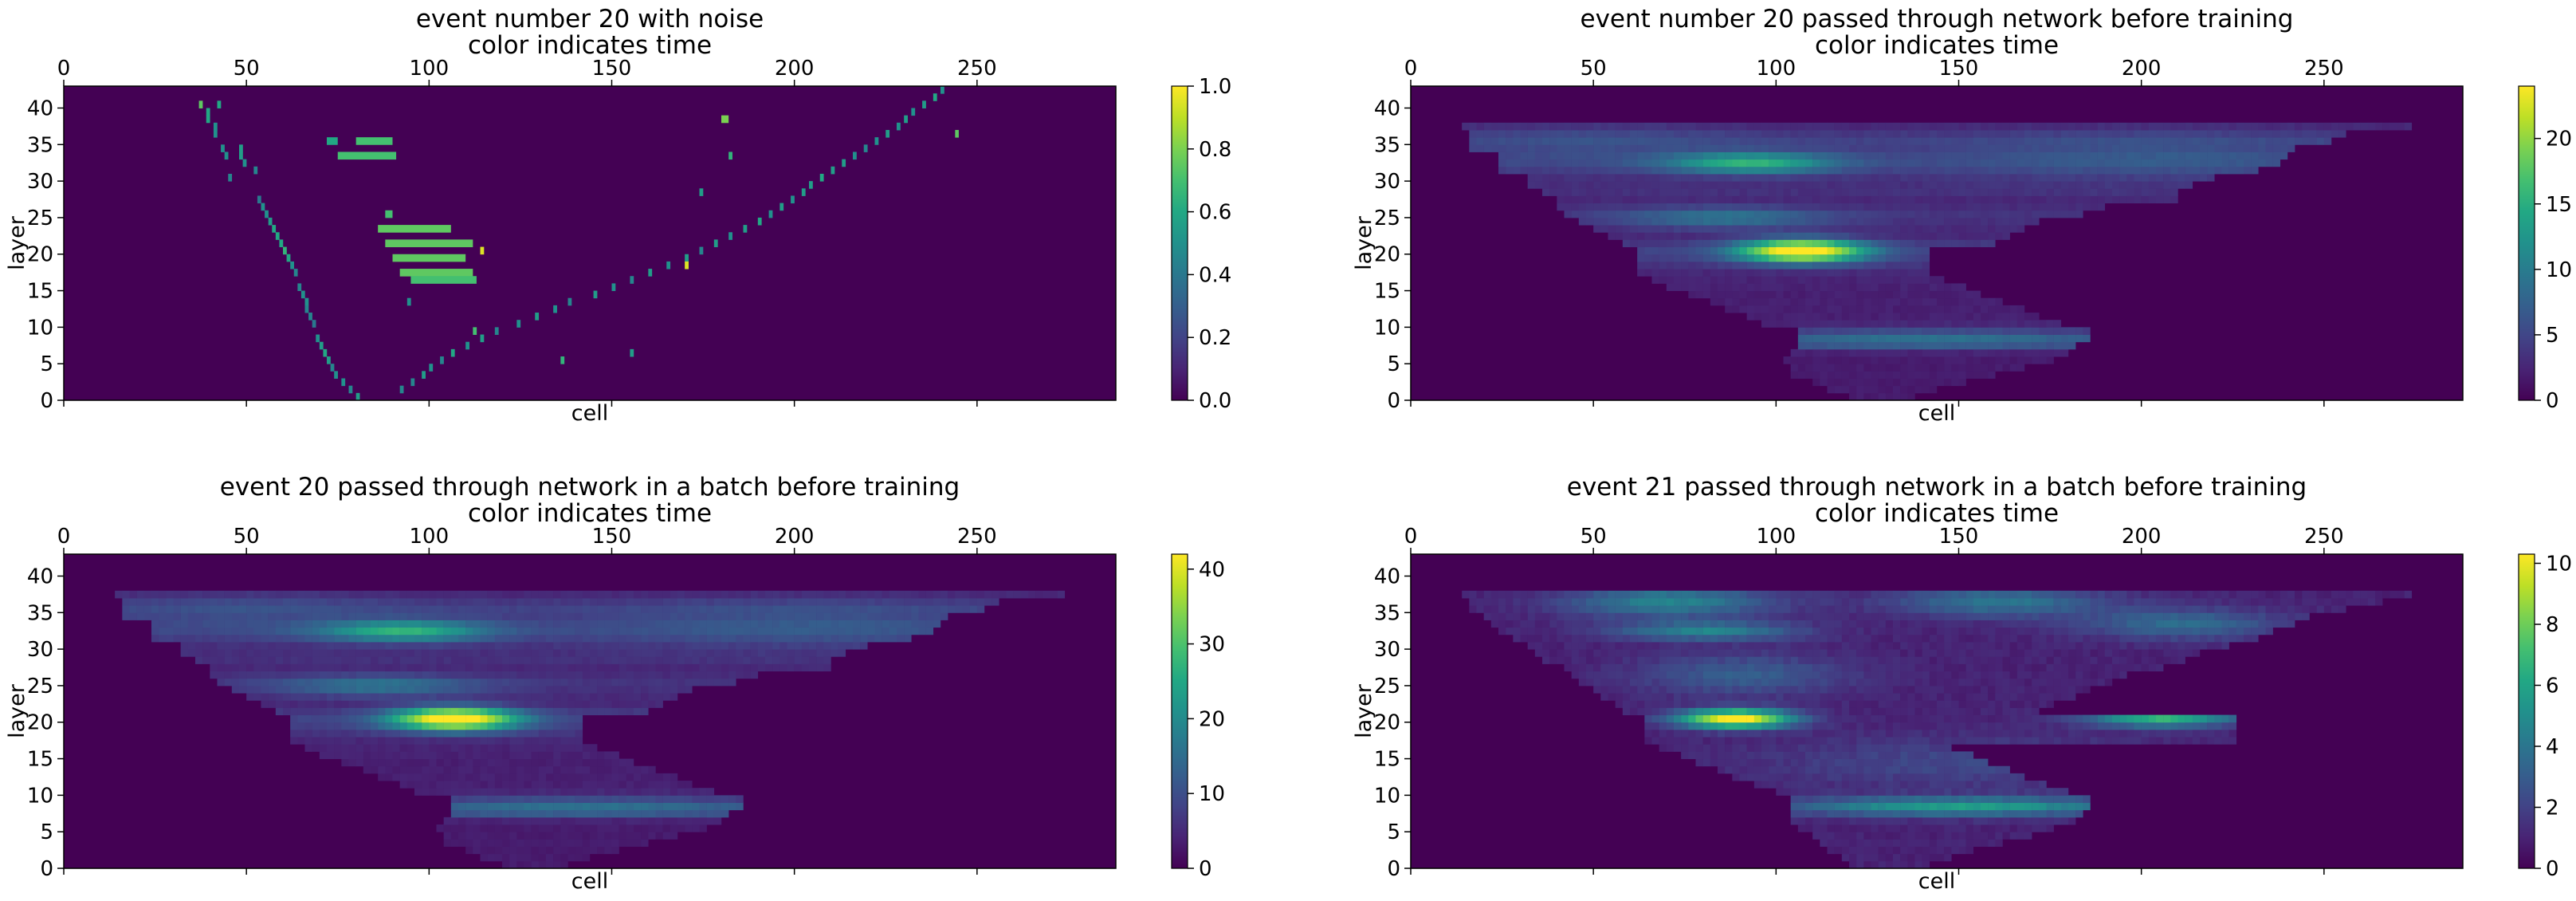  What do you see at coordinates (977, 69) in the screenshot?
I see `x-tick-label: 250` at bounding box center [977, 69].